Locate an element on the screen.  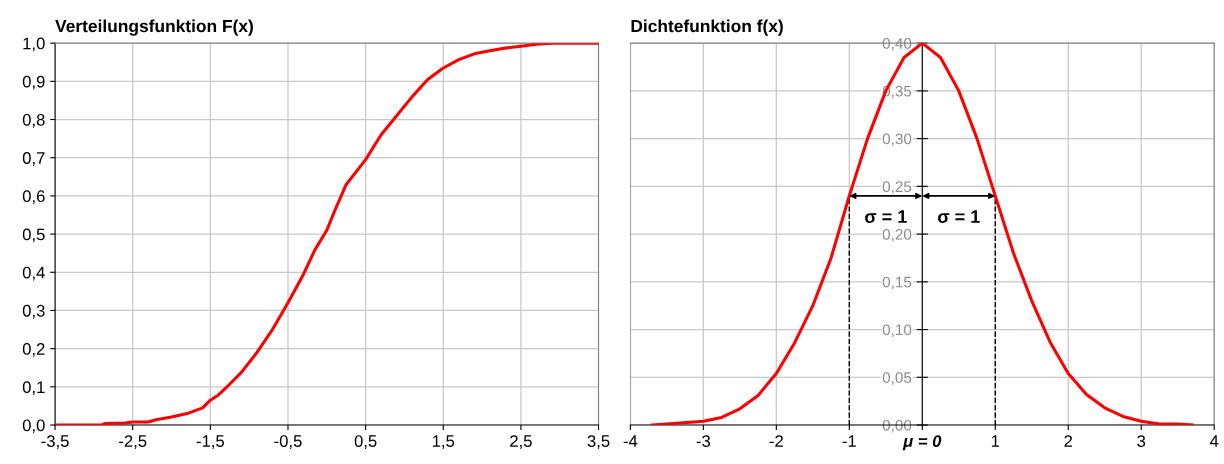
y-tick-label: 0,2 is located at coordinates (33, 350).